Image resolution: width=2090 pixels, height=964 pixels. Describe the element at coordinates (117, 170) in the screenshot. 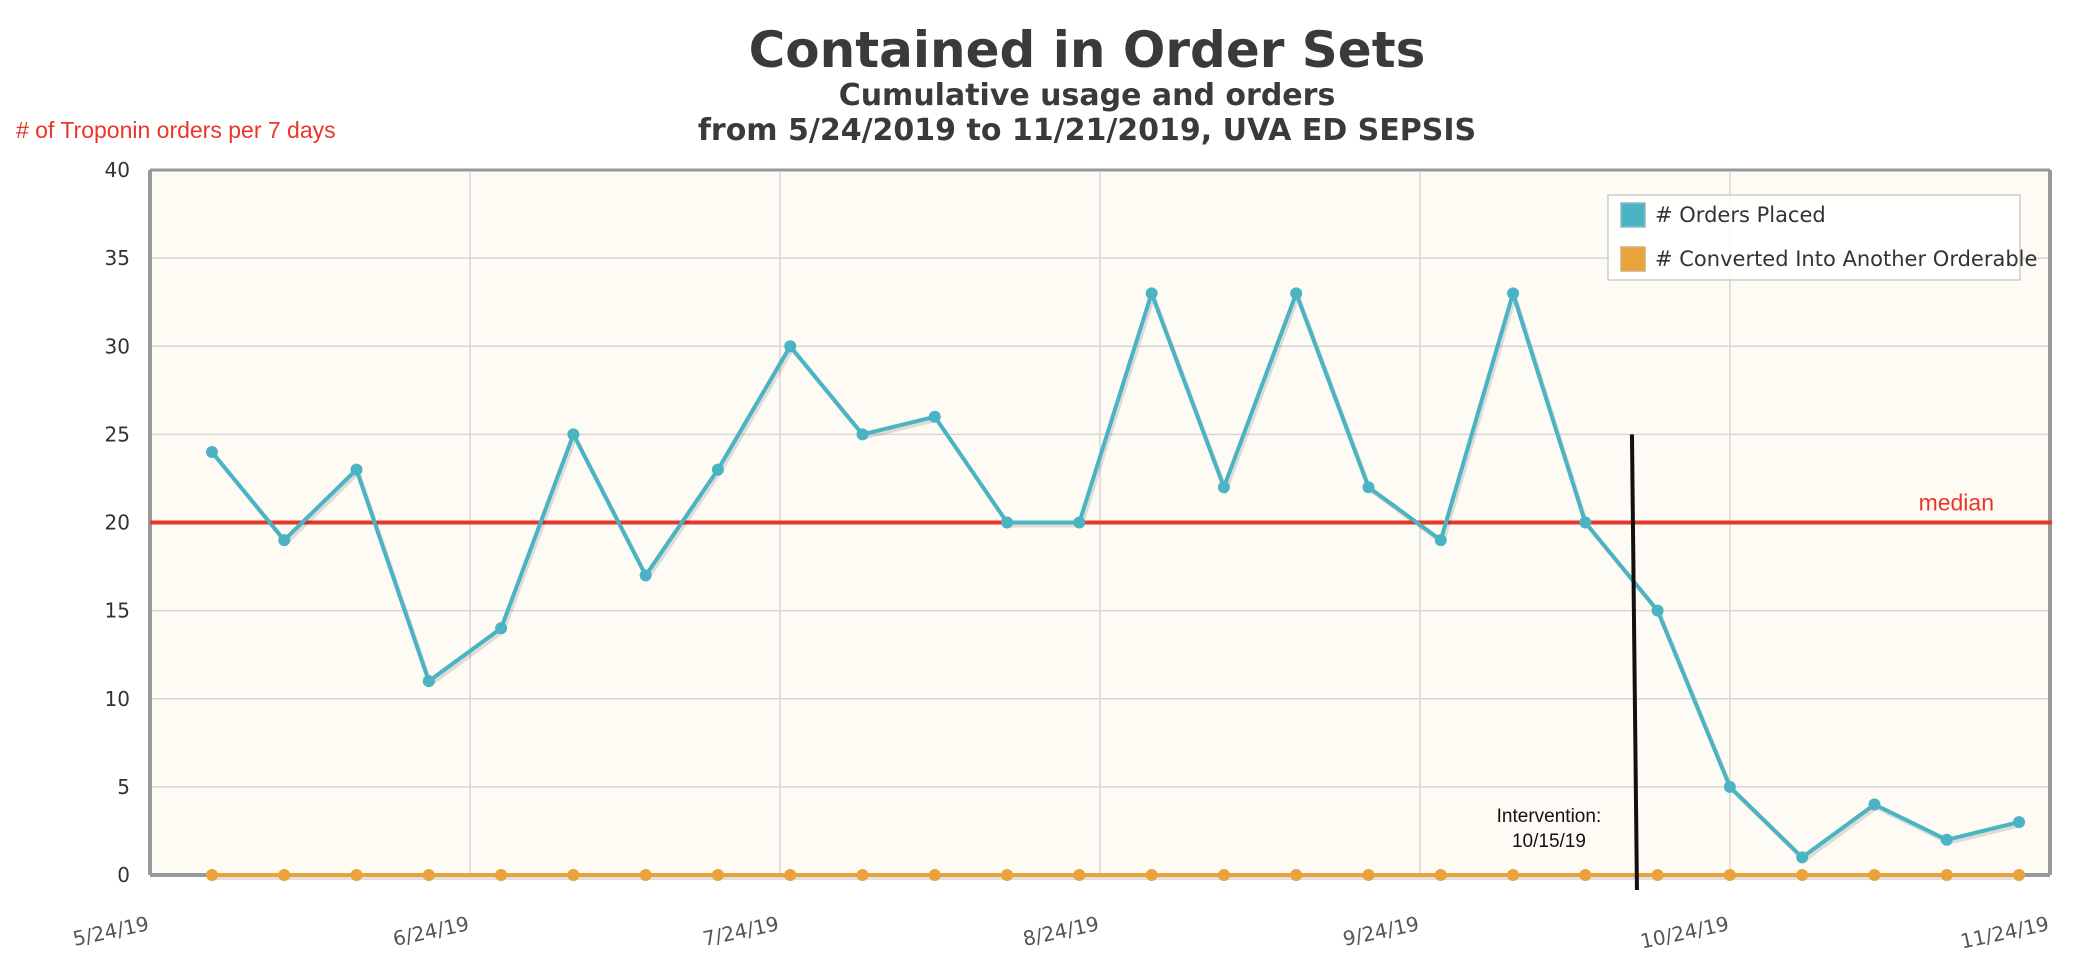

I see `y-tick-label: 40` at that location.